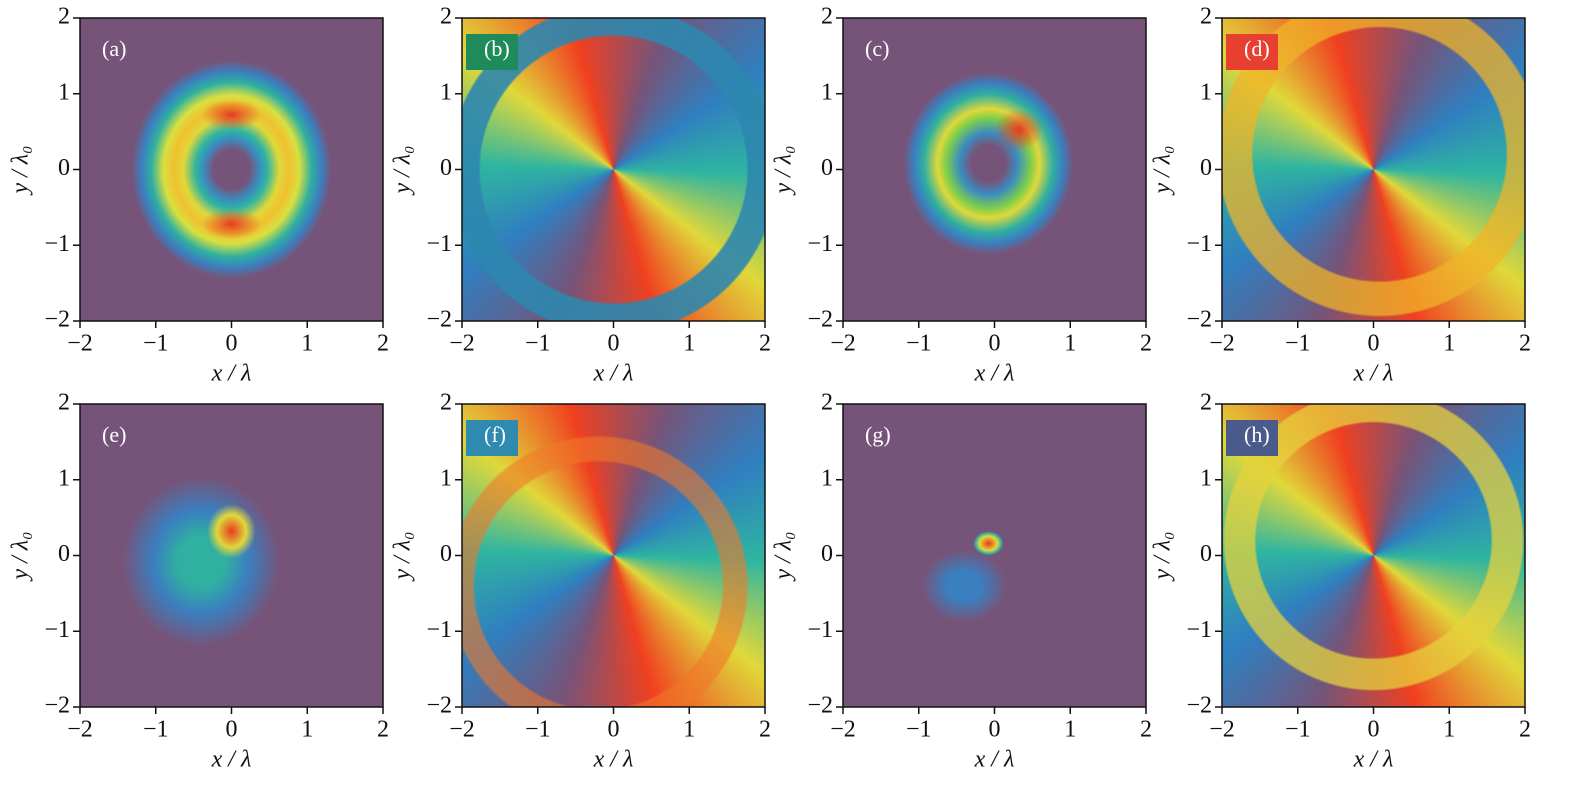  I want to click on panel-label: (h), so click(1257, 434).